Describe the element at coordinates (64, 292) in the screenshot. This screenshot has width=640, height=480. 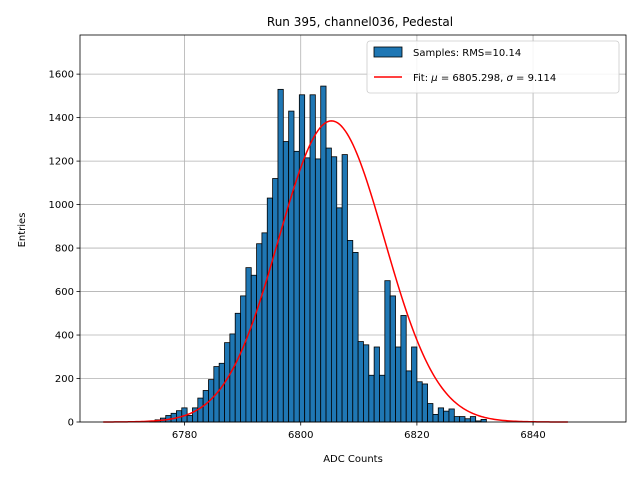
I see `y-tick-label: 600` at that location.